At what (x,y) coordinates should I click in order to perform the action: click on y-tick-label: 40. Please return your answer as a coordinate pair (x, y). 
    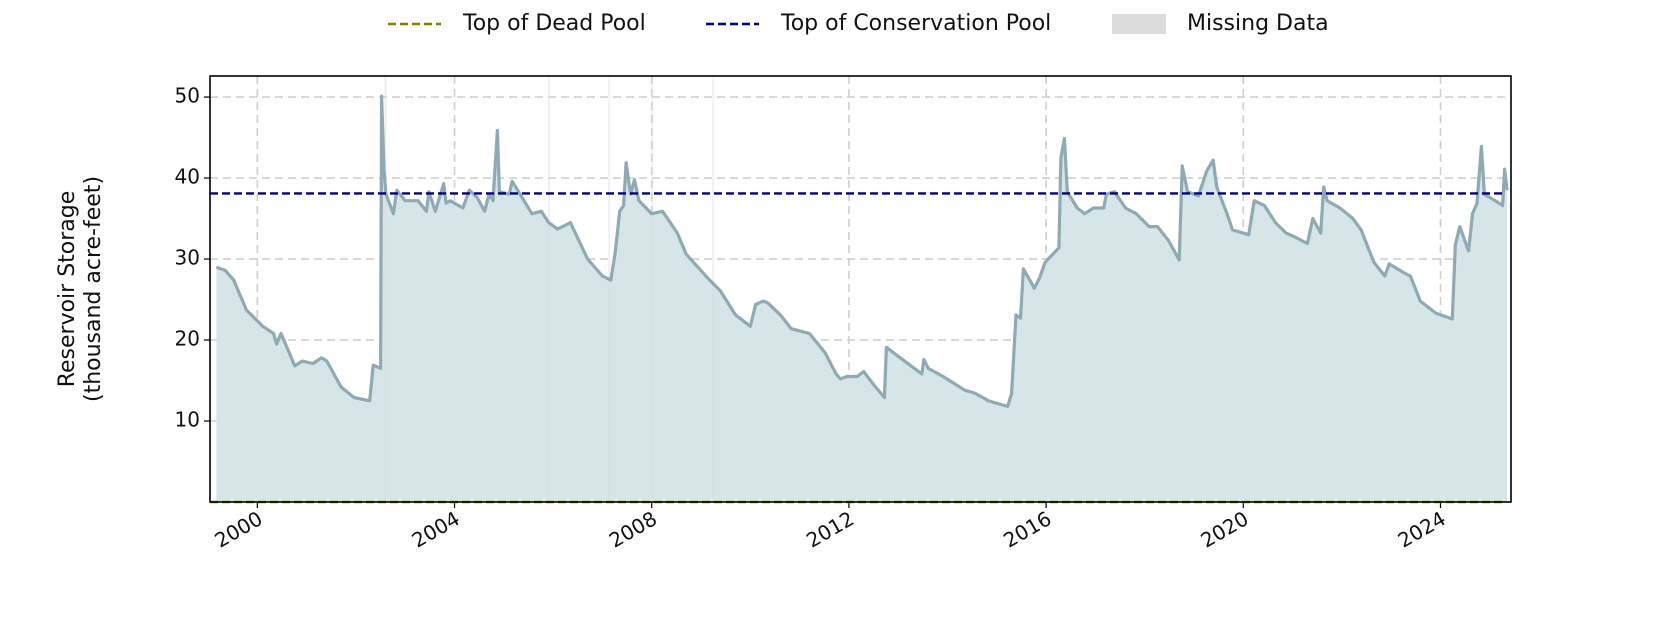
    Looking at the image, I should click on (187, 177).